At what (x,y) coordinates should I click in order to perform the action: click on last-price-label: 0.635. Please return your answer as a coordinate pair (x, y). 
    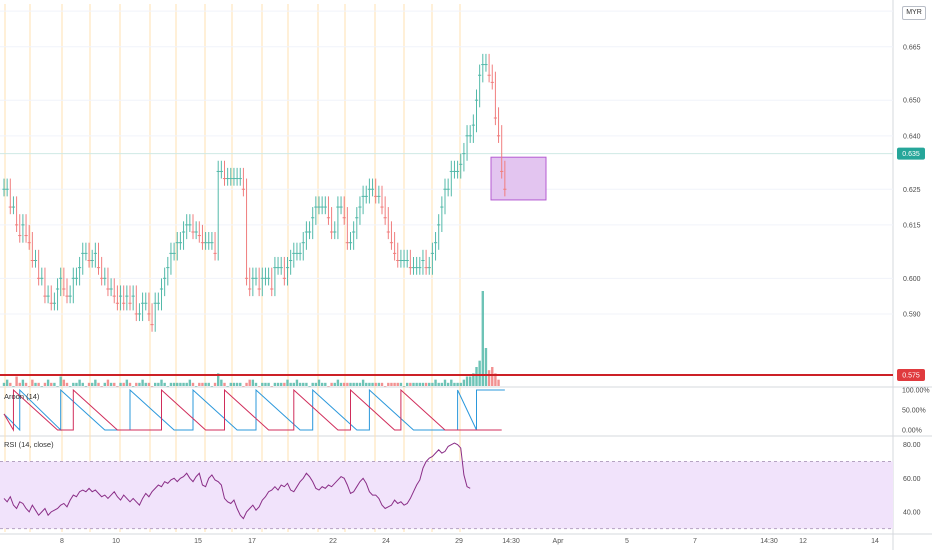
    Looking at the image, I should click on (911, 154).